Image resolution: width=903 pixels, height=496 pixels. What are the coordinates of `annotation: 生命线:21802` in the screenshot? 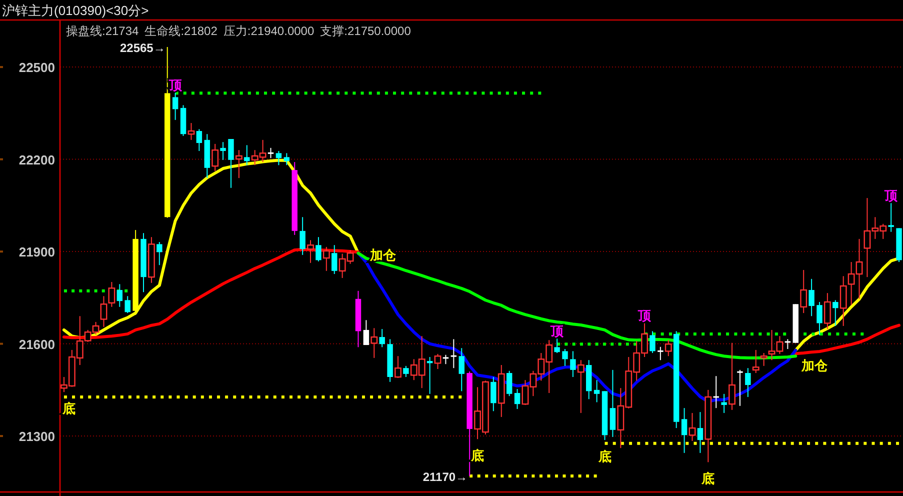 It's located at (181, 31).